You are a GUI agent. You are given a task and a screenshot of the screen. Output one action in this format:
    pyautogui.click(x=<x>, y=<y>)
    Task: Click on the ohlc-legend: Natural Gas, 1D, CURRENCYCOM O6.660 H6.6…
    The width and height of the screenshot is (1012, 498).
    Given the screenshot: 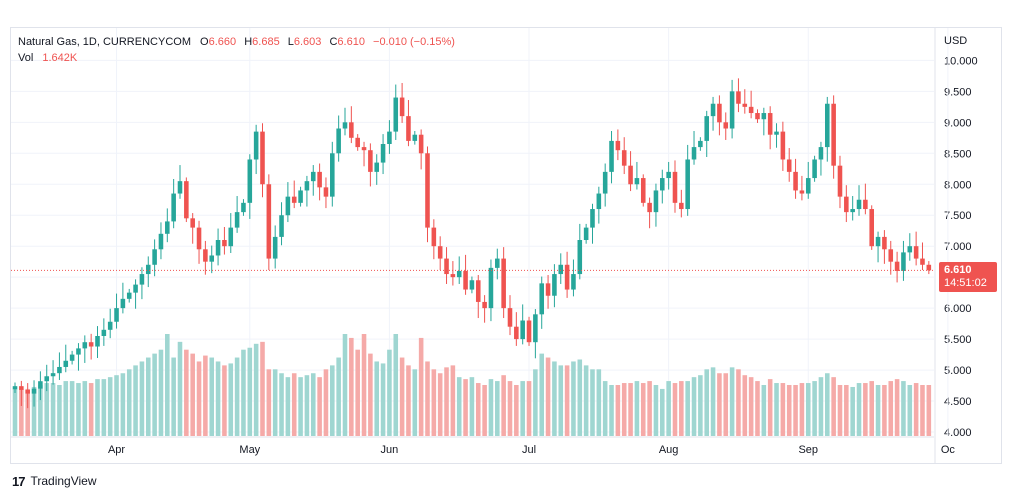 What is the action you would take?
    pyautogui.click(x=236, y=42)
    